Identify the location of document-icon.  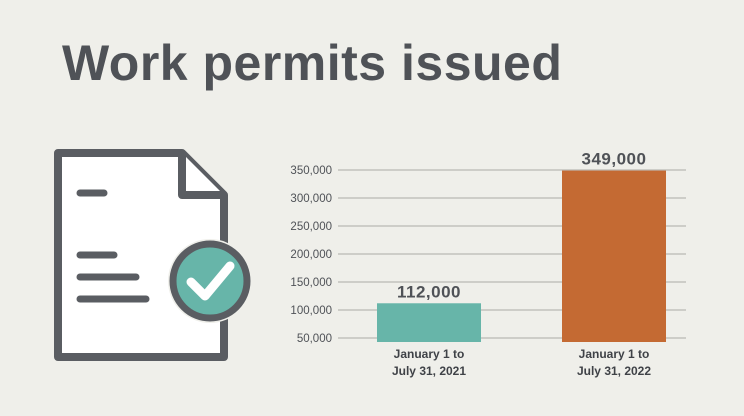
(153, 255).